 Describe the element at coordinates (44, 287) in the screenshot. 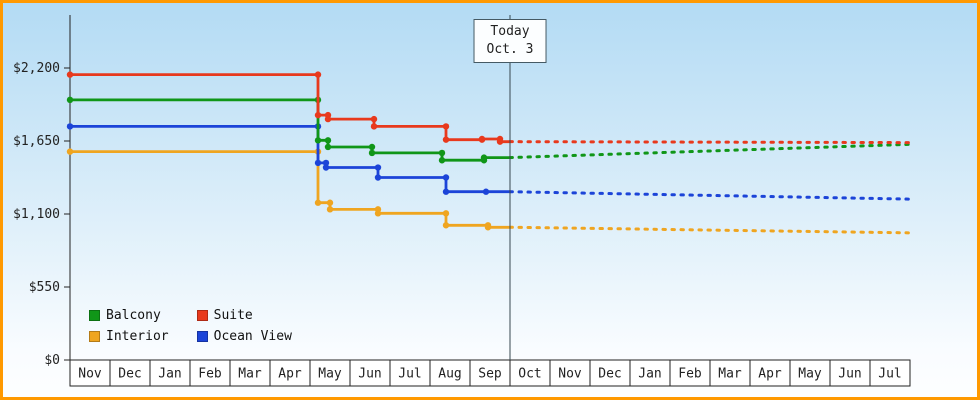

I see `y-tick-label: $550` at that location.